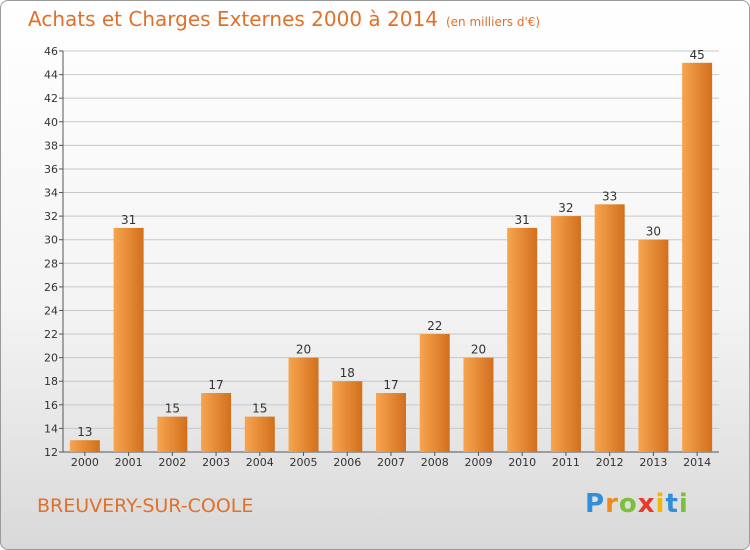 The image size is (750, 550). Describe the element at coordinates (628, 504) in the screenshot. I see `logo-letter: o` at that location.